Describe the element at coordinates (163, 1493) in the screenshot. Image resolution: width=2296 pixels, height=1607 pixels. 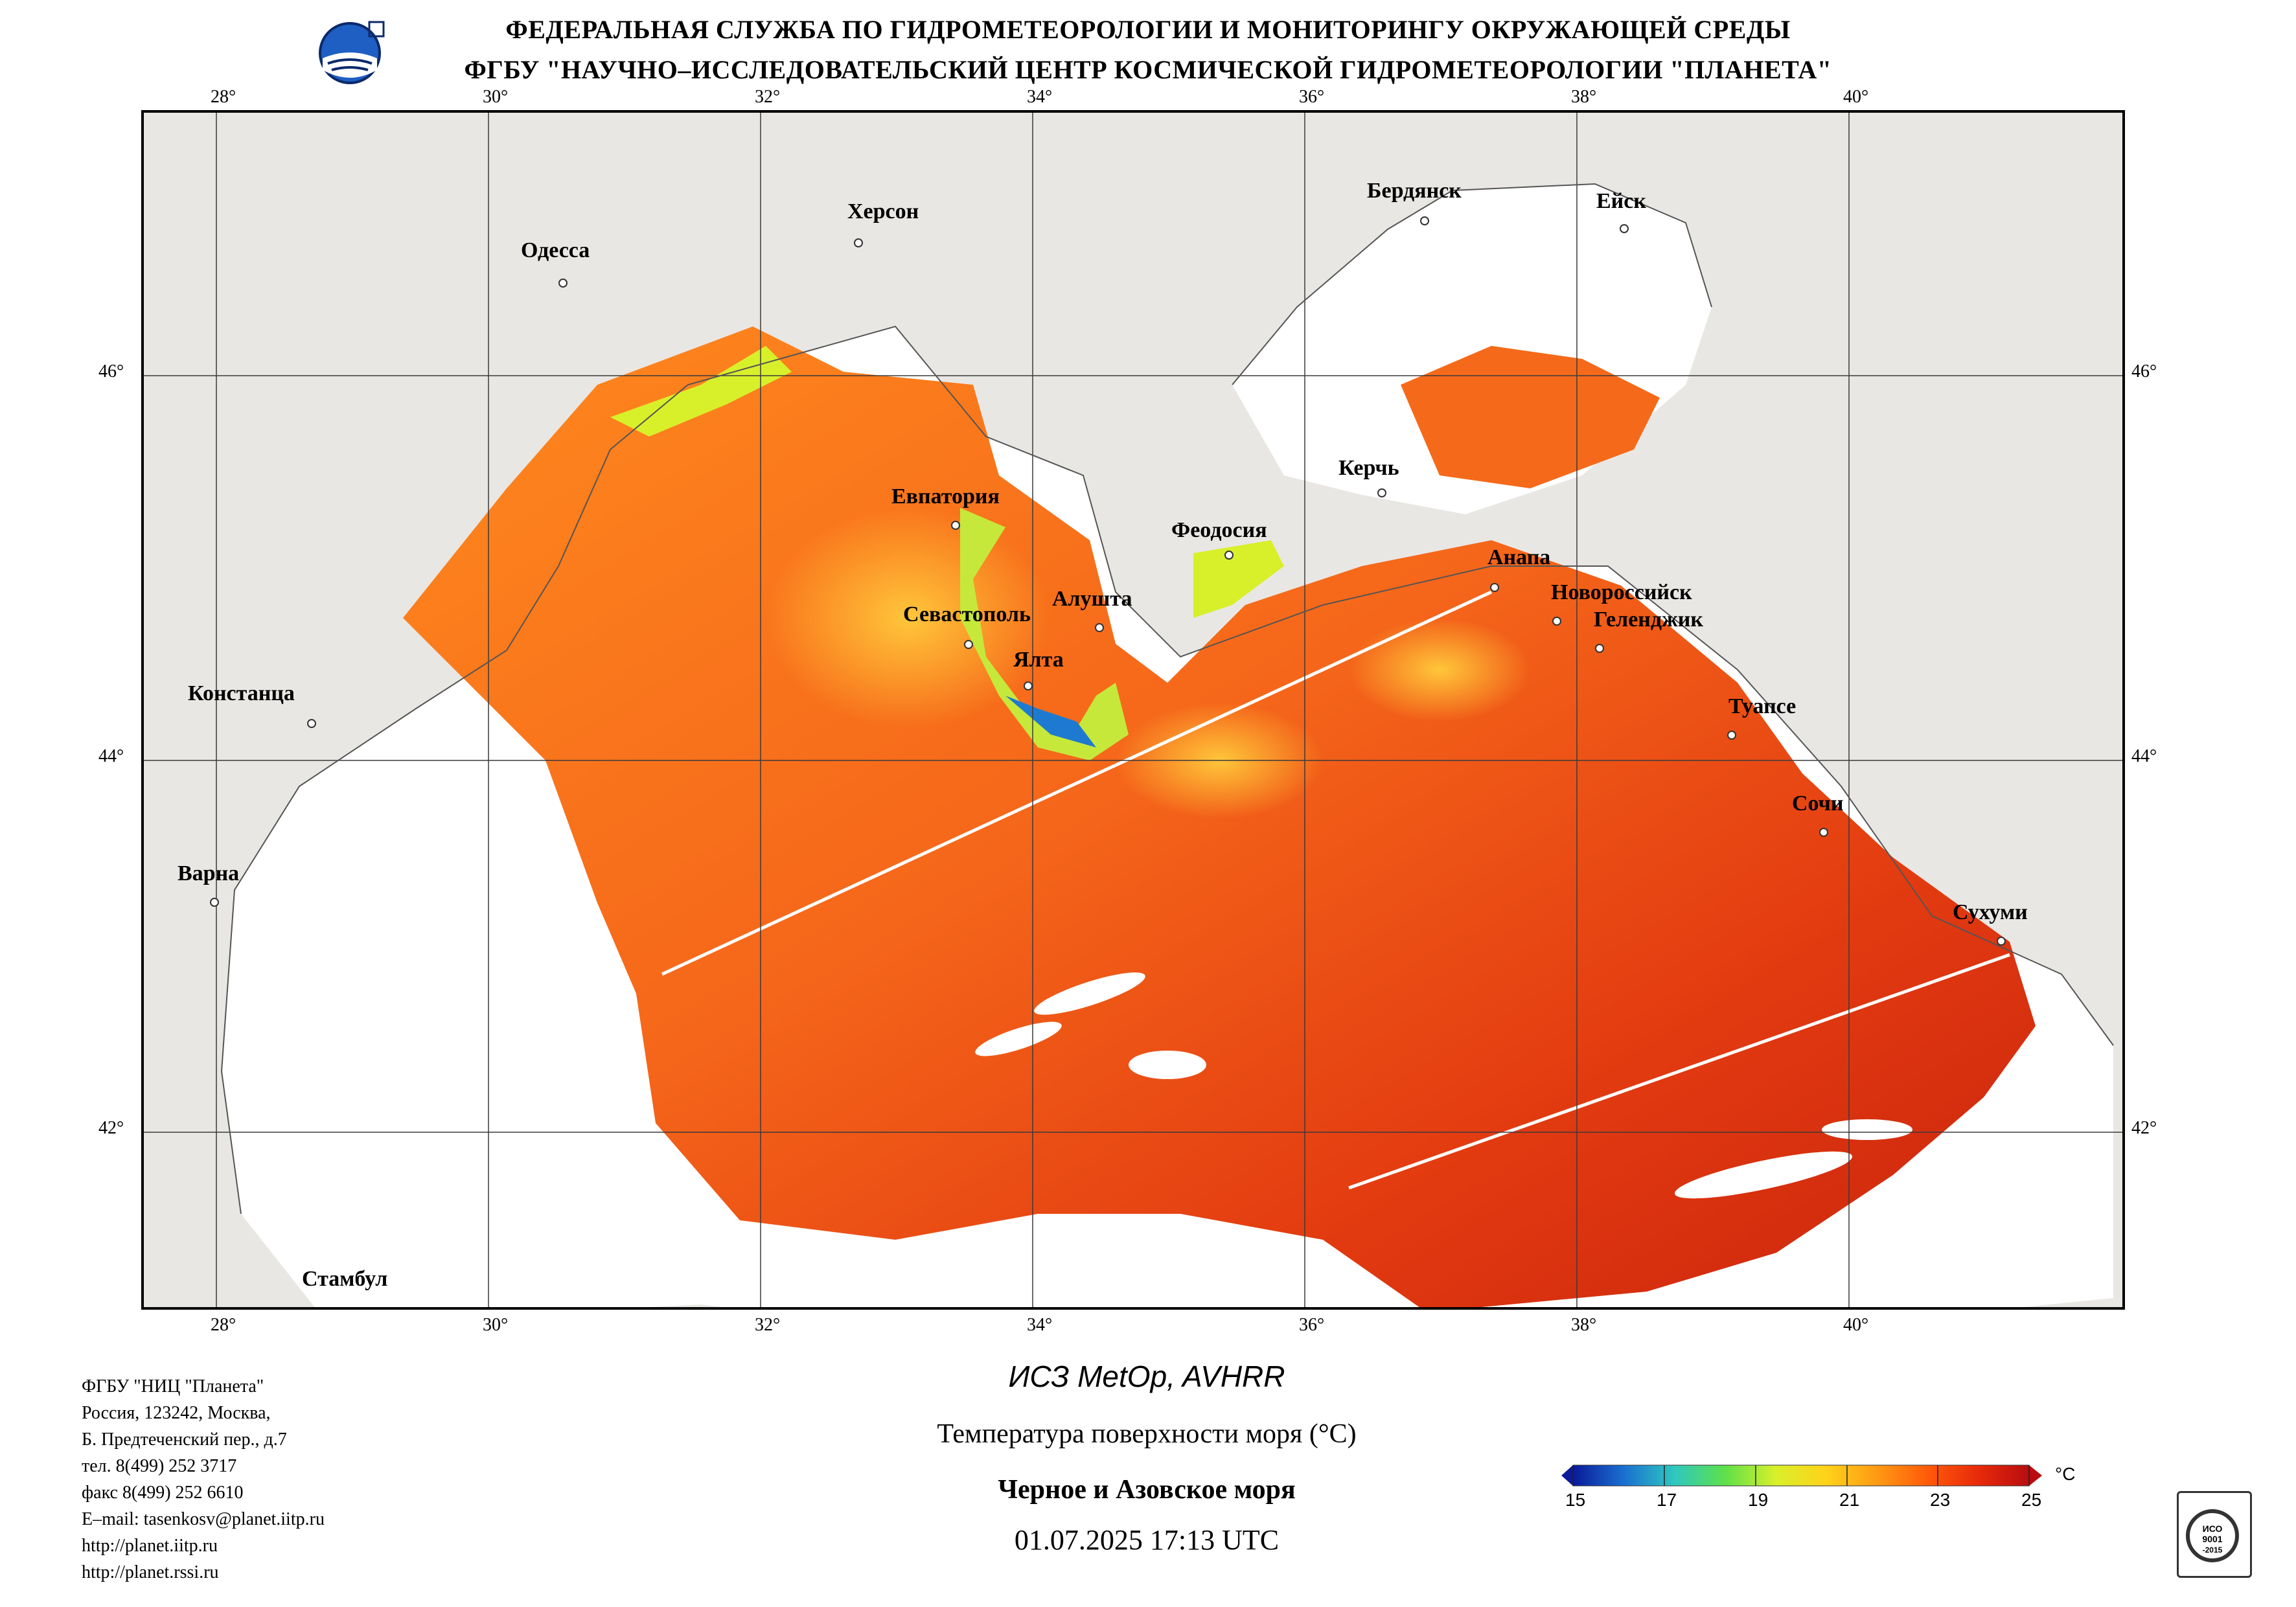
I see `info-line: факс 8(499) 252 6610` at that location.